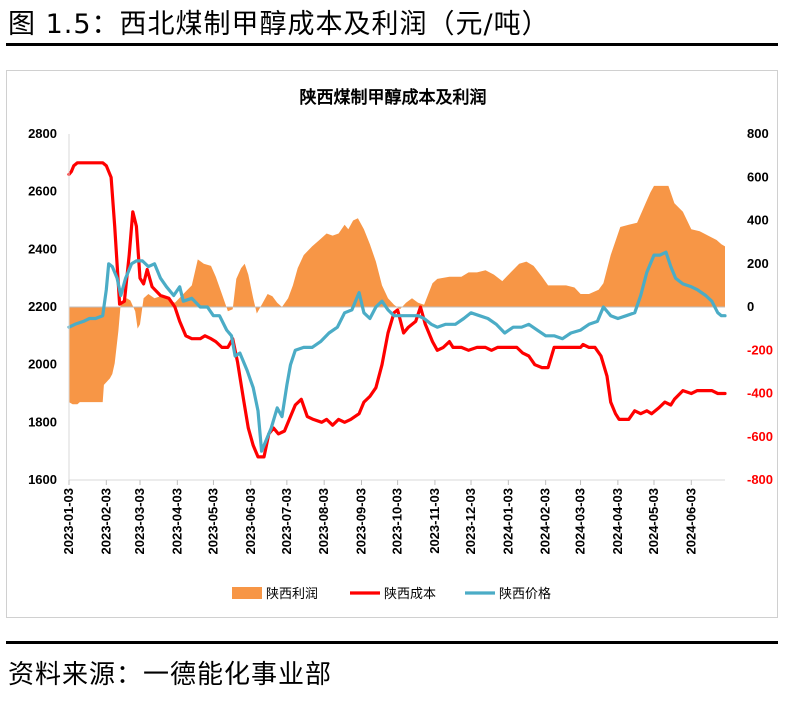 The image size is (790, 701). I want to click on right-tick-label: 800, so click(758, 133).